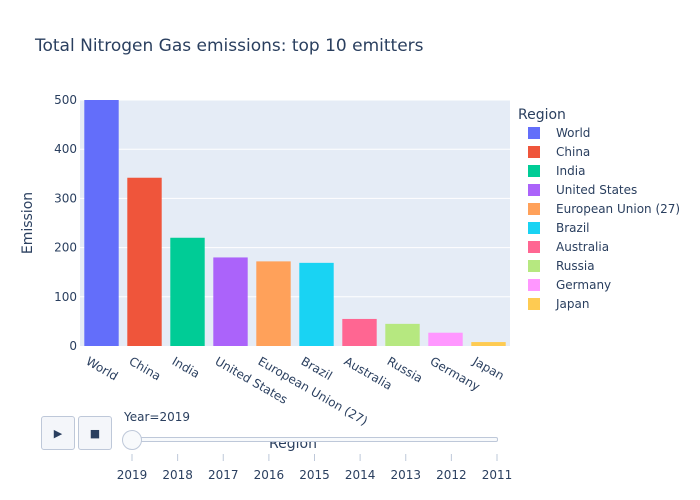  I want to click on slider-step-label: 2015, so click(314, 475).